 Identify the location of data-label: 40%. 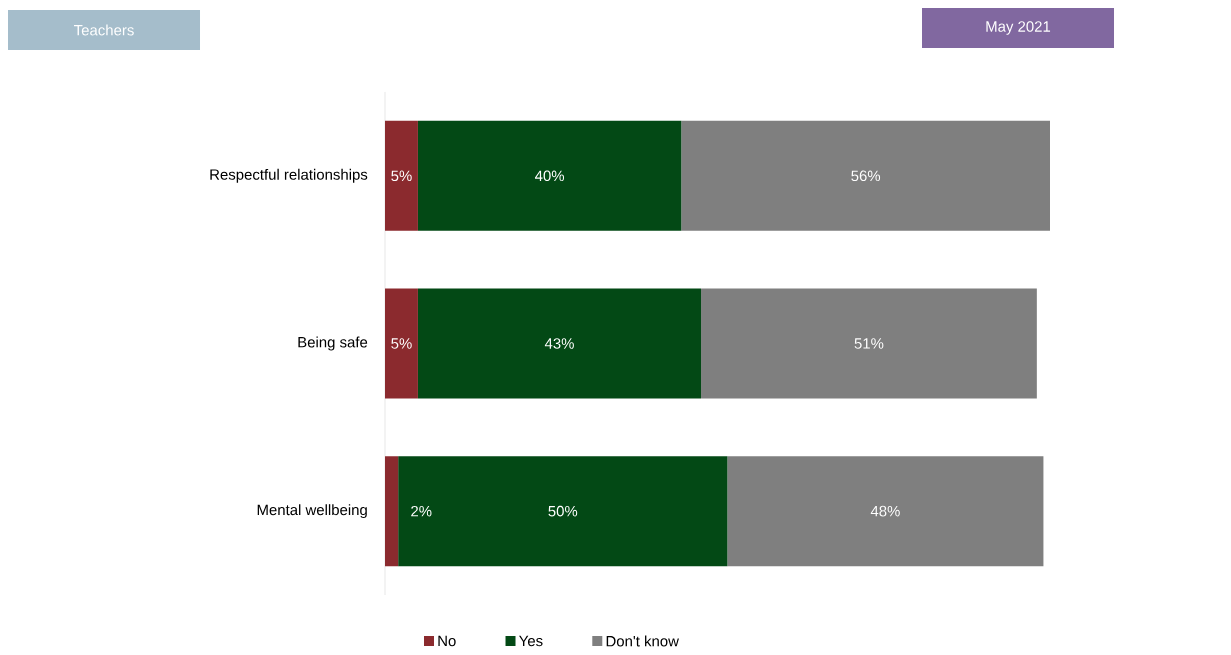
(550, 176).